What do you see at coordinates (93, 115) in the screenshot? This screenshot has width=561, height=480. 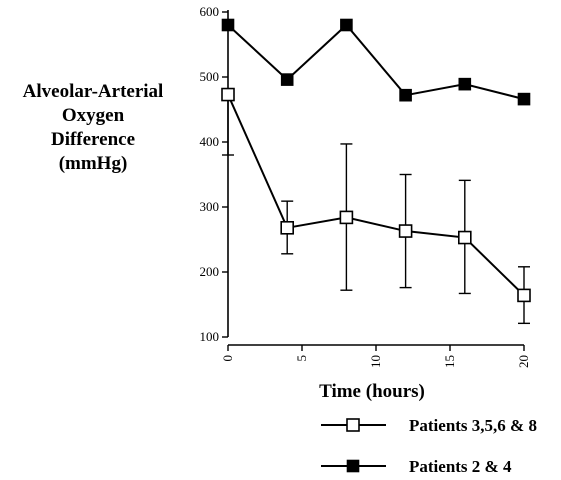 I see `y-axis-title-line-2: Oxygen` at bounding box center [93, 115].